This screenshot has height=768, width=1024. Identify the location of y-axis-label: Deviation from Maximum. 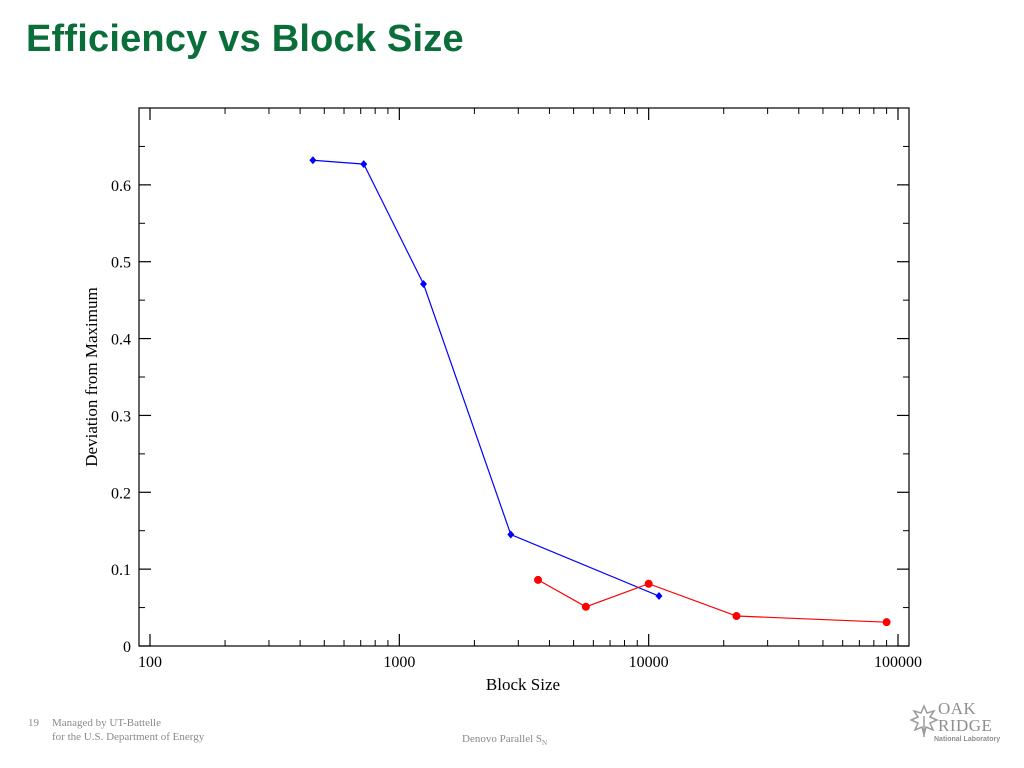
(91, 376).